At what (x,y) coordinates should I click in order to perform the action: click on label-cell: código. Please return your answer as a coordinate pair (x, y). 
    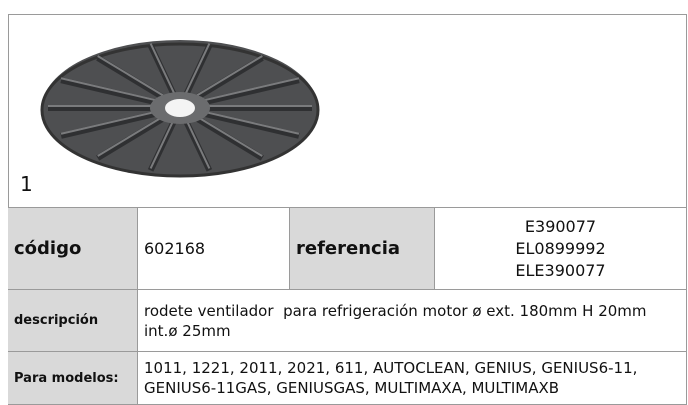
    Looking at the image, I should click on (73, 248).